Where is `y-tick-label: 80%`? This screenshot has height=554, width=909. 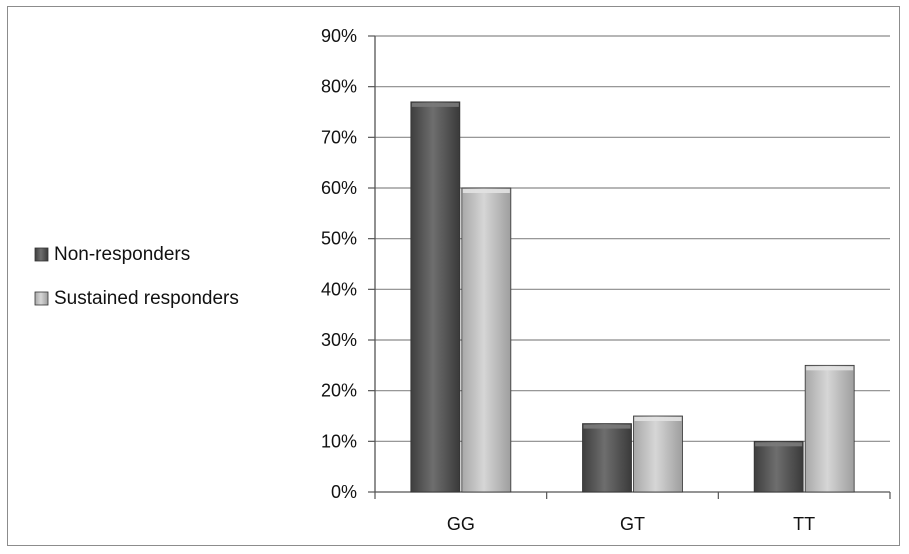
y-tick-label: 80% is located at coordinates (339, 87).